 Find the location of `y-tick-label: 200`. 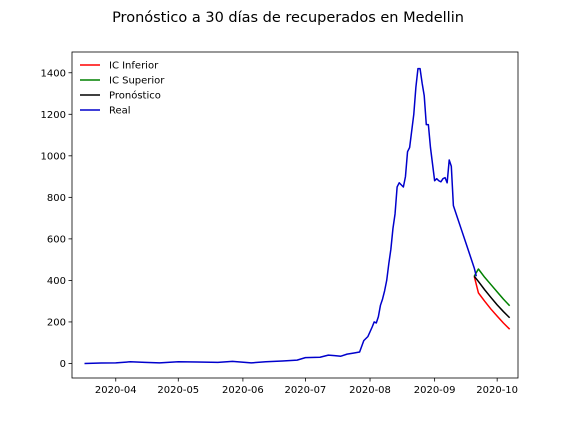

y-tick-label: 200 is located at coordinates (56, 322).